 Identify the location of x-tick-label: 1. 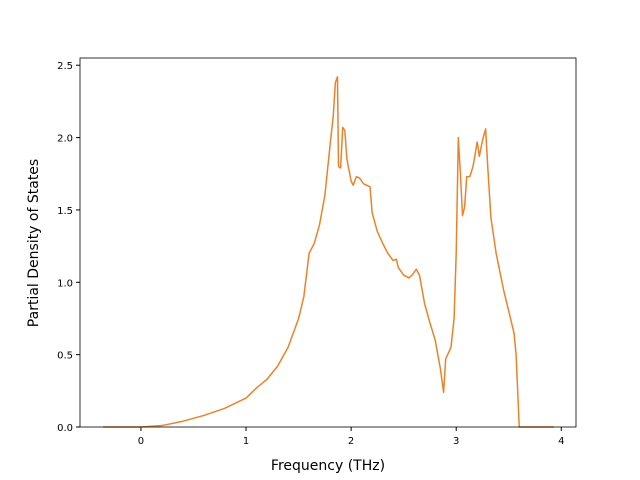
(246, 441).